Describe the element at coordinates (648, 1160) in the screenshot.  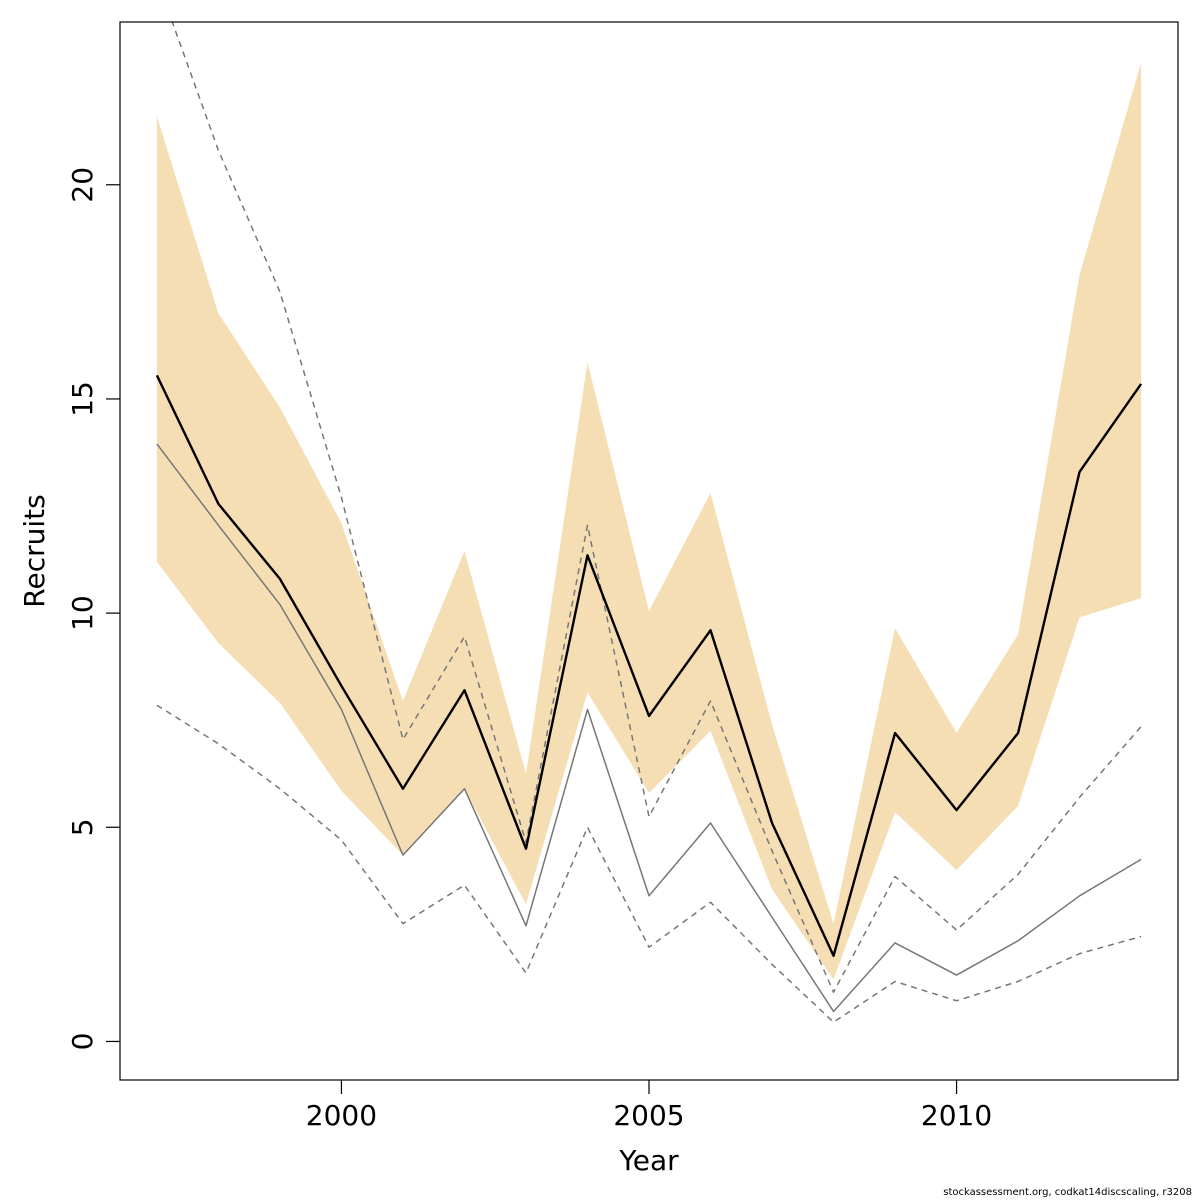
I see `x-axis-label: Year` at that location.